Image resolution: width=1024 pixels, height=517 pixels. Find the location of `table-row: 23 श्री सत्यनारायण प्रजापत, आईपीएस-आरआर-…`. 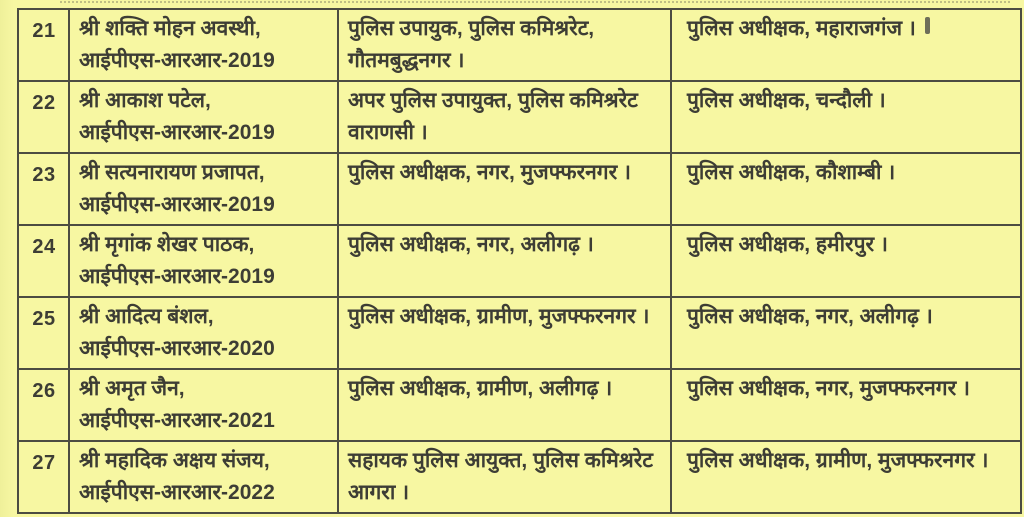

table-row: 23 श्री सत्यनारायण प्रजापत, आईपीएस-आरआर-… is located at coordinates (519, 189).